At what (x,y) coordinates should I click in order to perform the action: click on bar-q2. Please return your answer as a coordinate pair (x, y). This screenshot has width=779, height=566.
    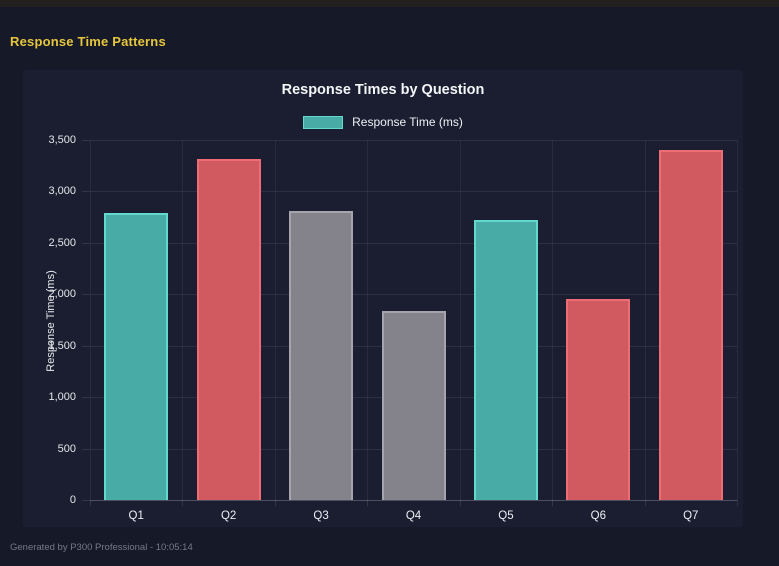
    Looking at the image, I should click on (228, 329).